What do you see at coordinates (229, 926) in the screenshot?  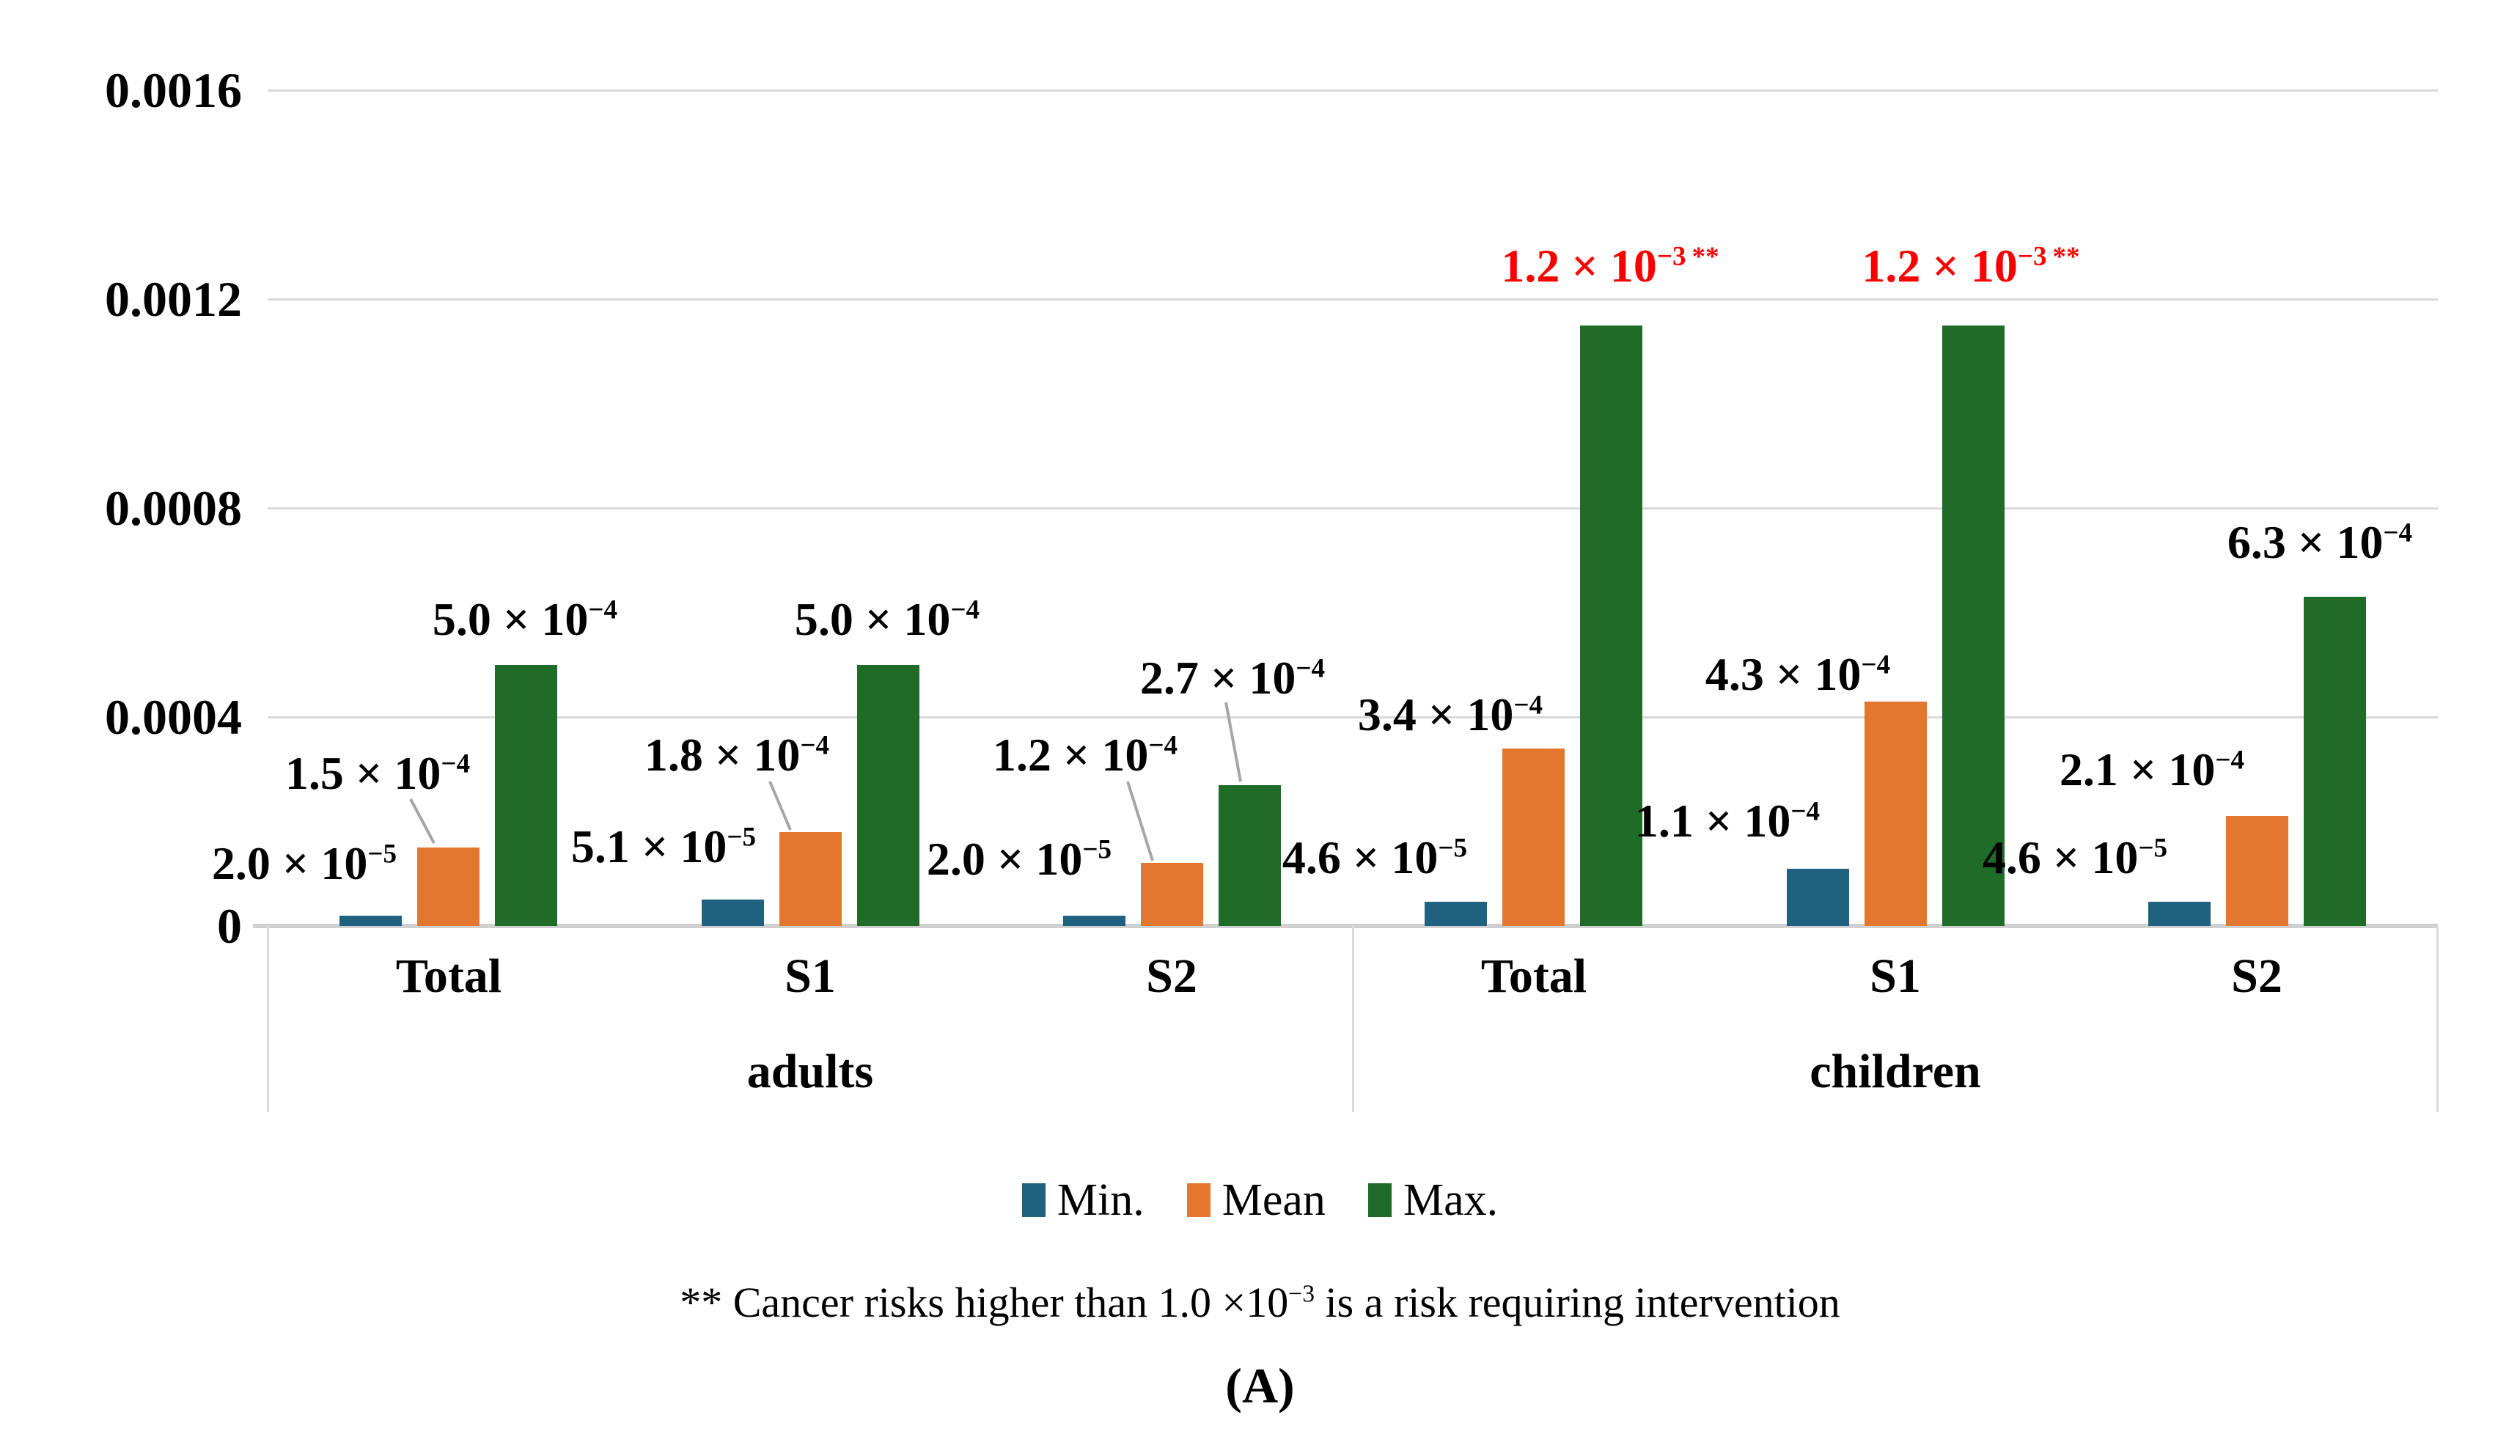 I see `y-tick-label: 0` at bounding box center [229, 926].